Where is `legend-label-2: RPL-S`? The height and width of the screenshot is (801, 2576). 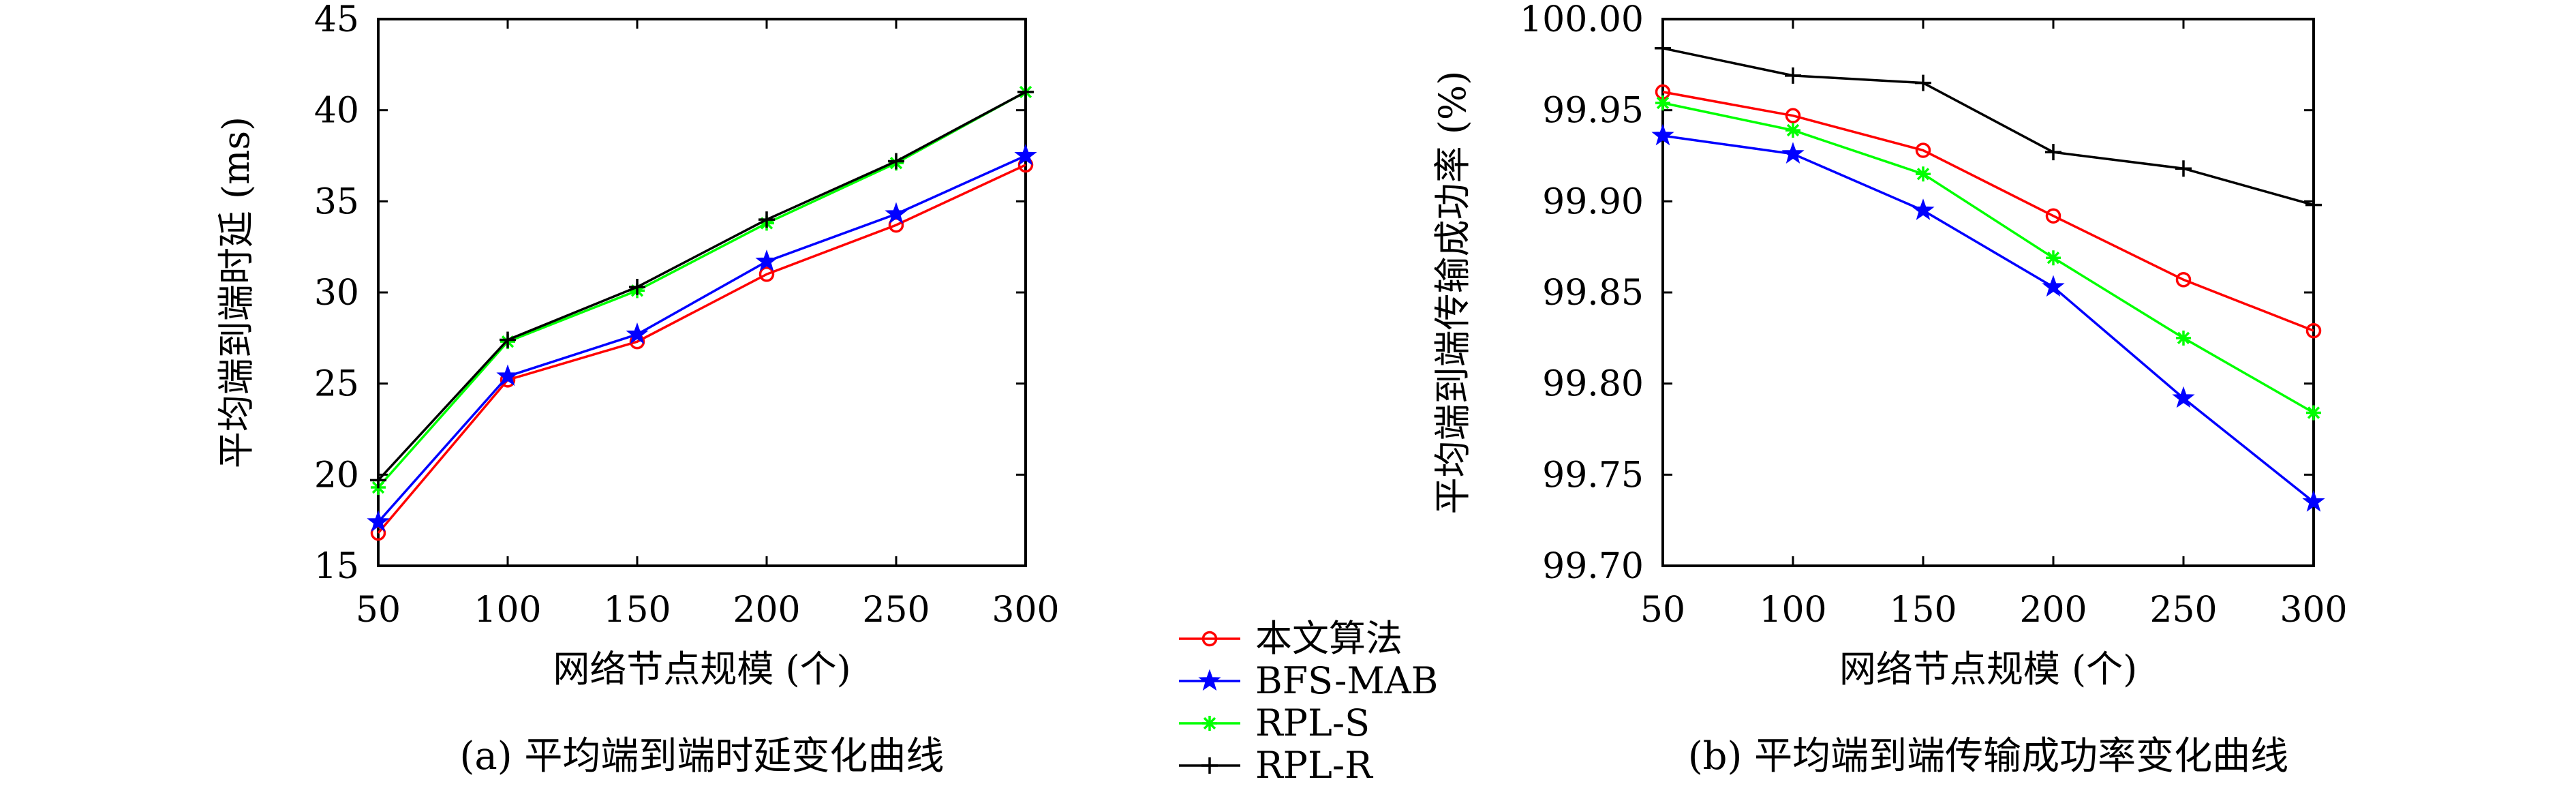 legend-label-2: RPL-S is located at coordinates (1312, 722).